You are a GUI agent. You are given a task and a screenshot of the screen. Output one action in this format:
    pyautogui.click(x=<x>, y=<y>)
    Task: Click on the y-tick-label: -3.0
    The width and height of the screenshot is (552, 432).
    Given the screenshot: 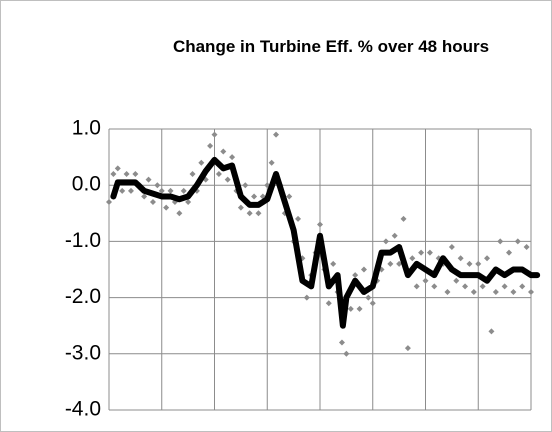 What is the action you would take?
    pyautogui.click(x=83, y=352)
    